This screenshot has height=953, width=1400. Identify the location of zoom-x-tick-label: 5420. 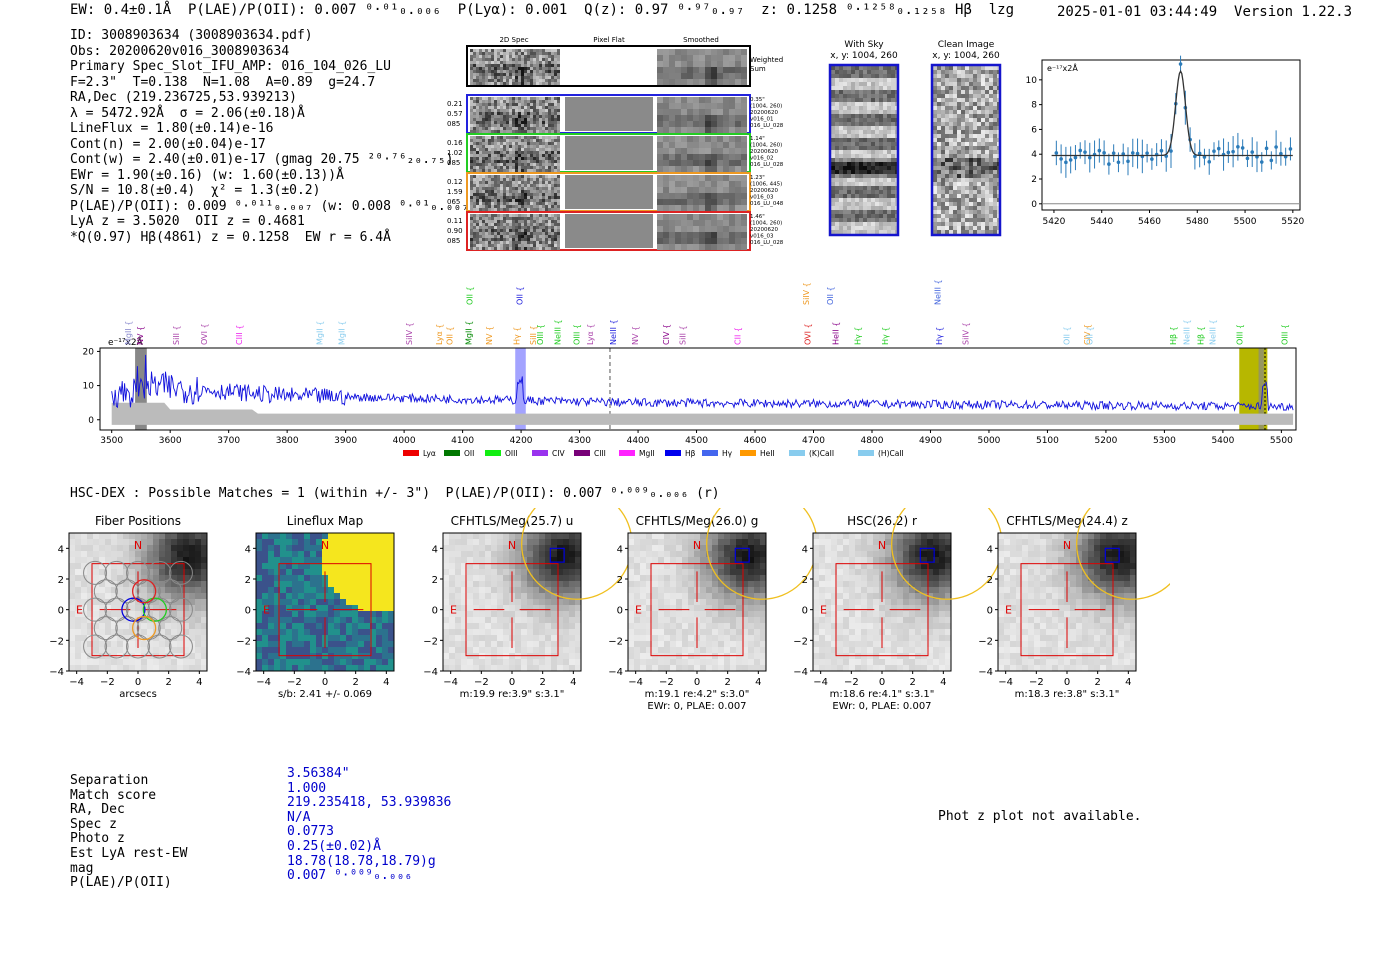
(1053, 222).